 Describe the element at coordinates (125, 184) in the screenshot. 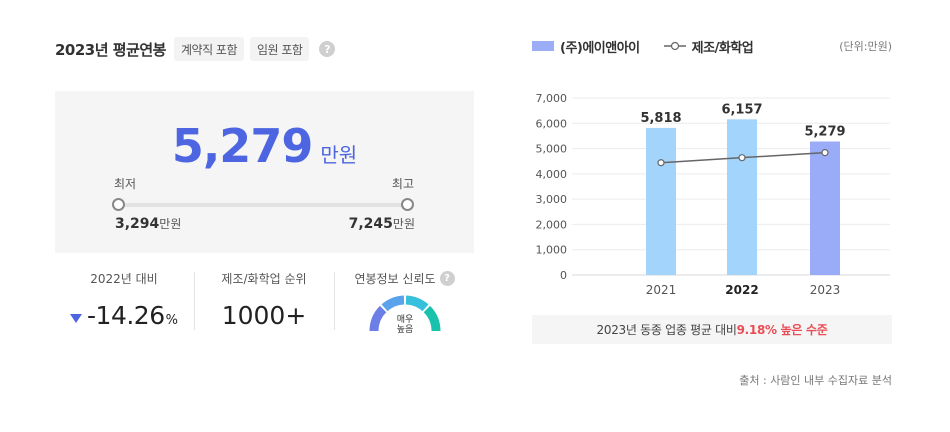

I see `min-label: 최저` at that location.